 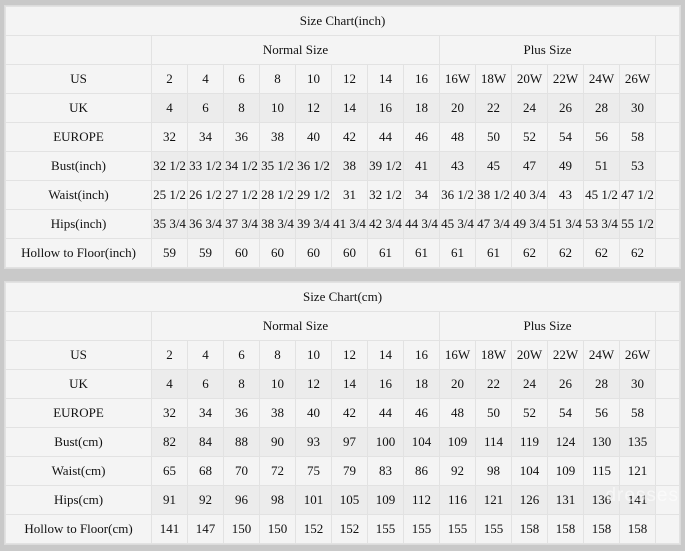 I want to click on inch-cell-r3-c4: 36 1/2, so click(x=313, y=166).